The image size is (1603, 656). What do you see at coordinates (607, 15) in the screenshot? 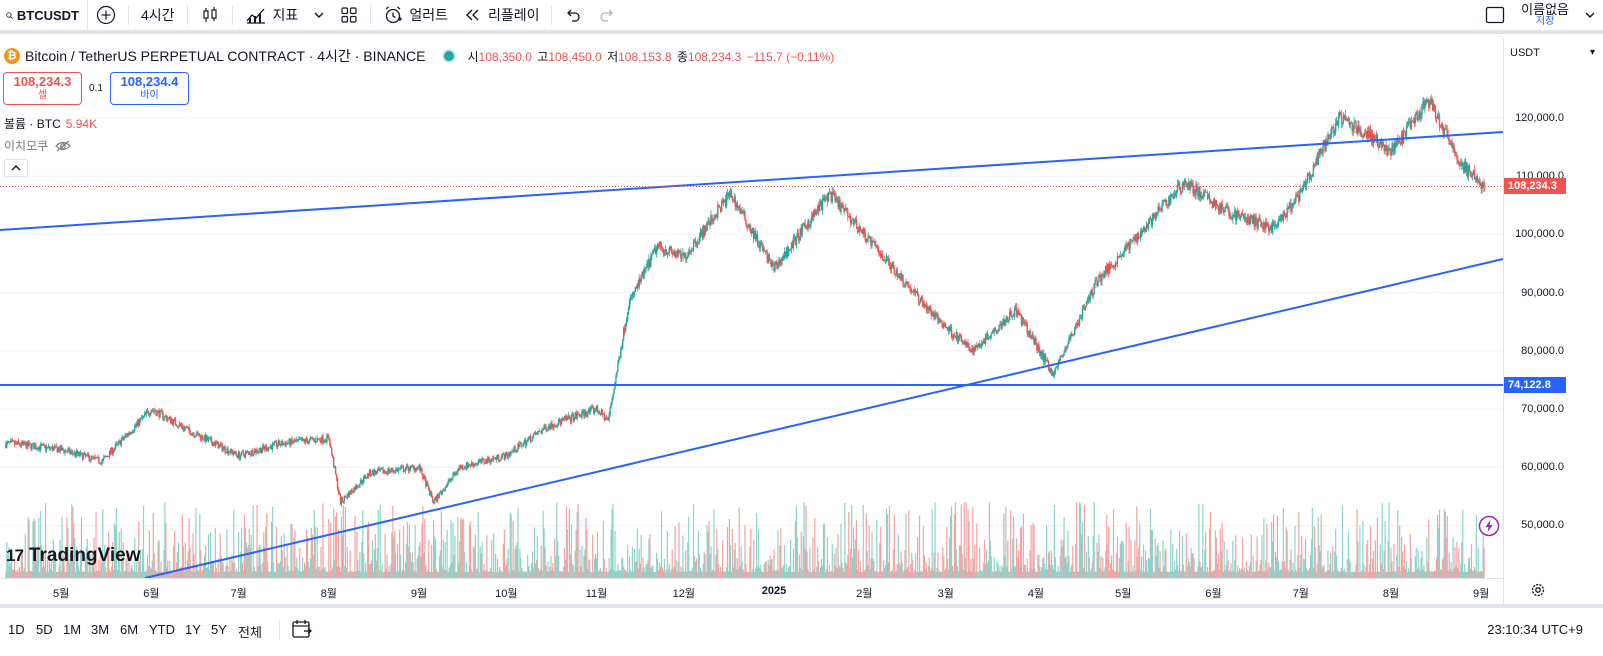
I see `redo-button` at bounding box center [607, 15].